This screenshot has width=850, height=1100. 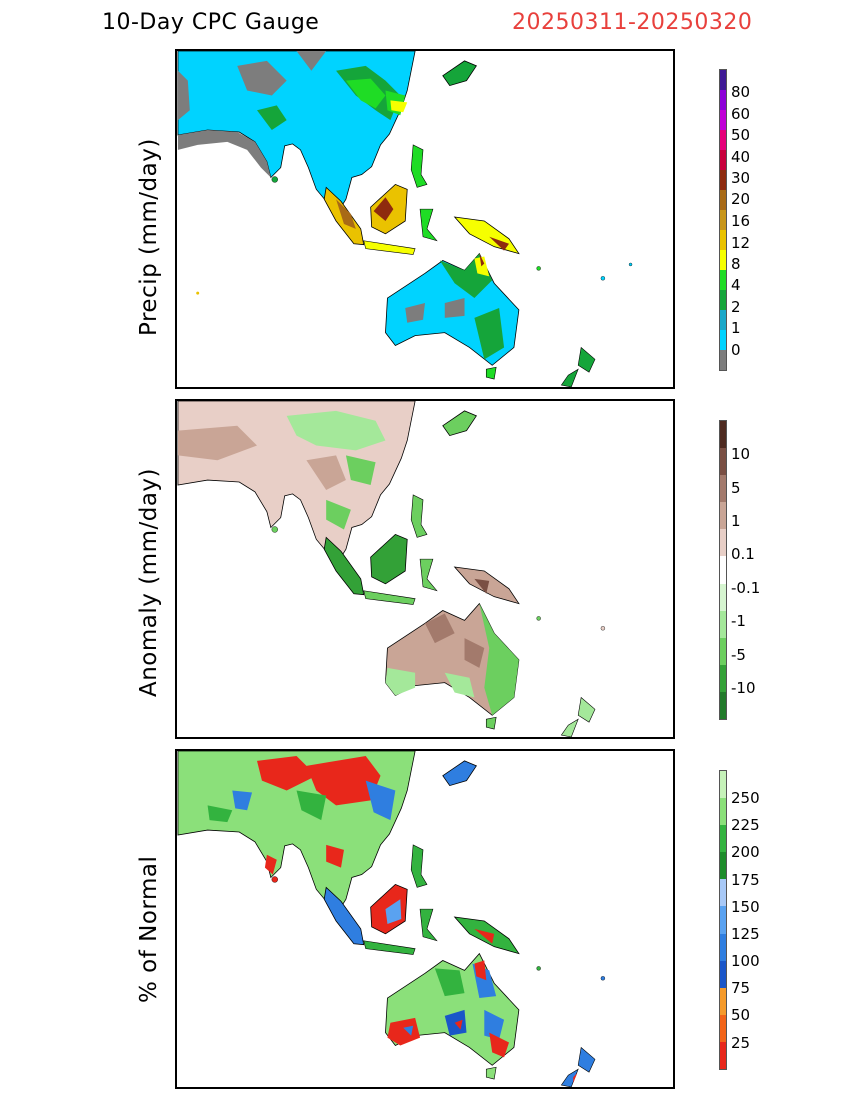 I want to click on precip-colorbar-label: 60, so click(x=741, y=114).